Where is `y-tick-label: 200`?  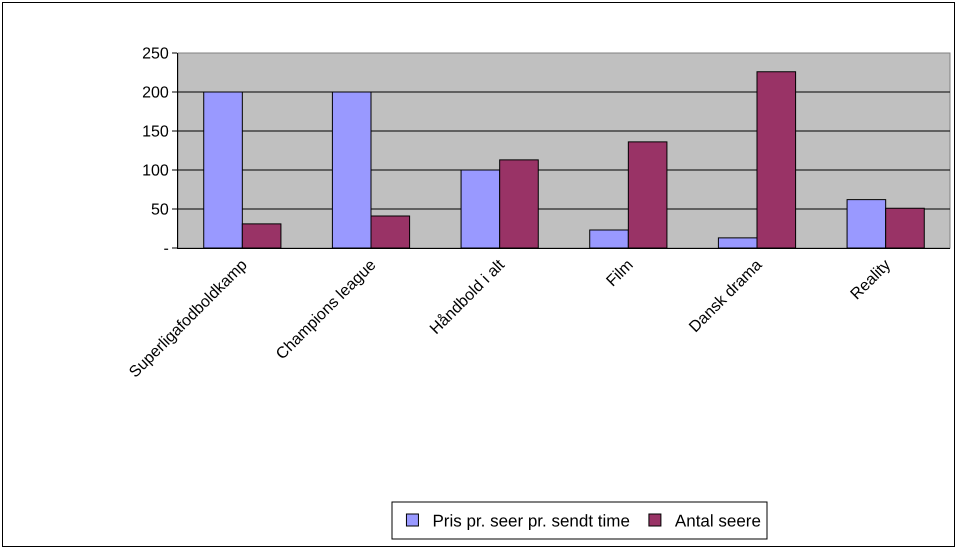
y-tick-label: 200 is located at coordinates (155, 93).